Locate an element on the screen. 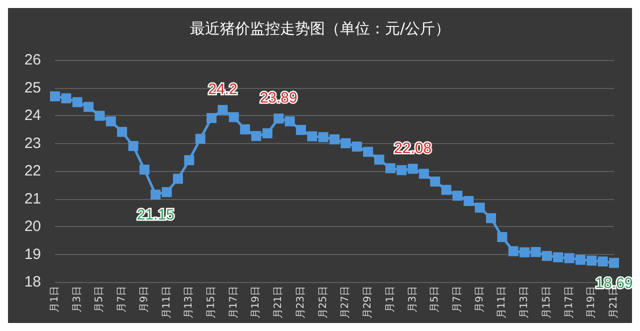 The width and height of the screenshot is (640, 331). y-tick-label: 20 is located at coordinates (32, 226).